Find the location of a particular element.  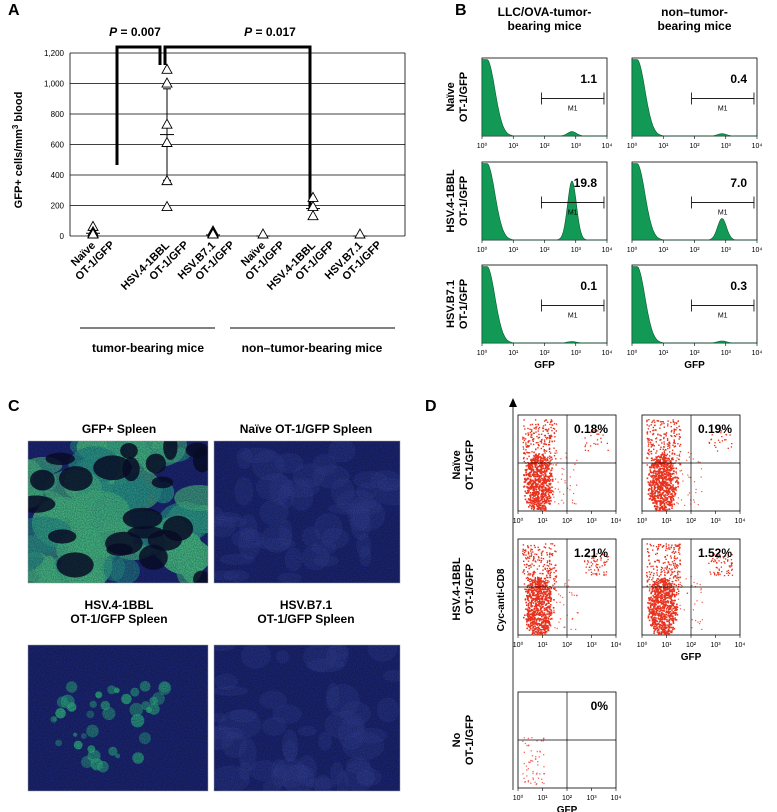

micro-title-naive-spleen: Naïve OT-1/GFP Spleen is located at coordinates (306, 429).